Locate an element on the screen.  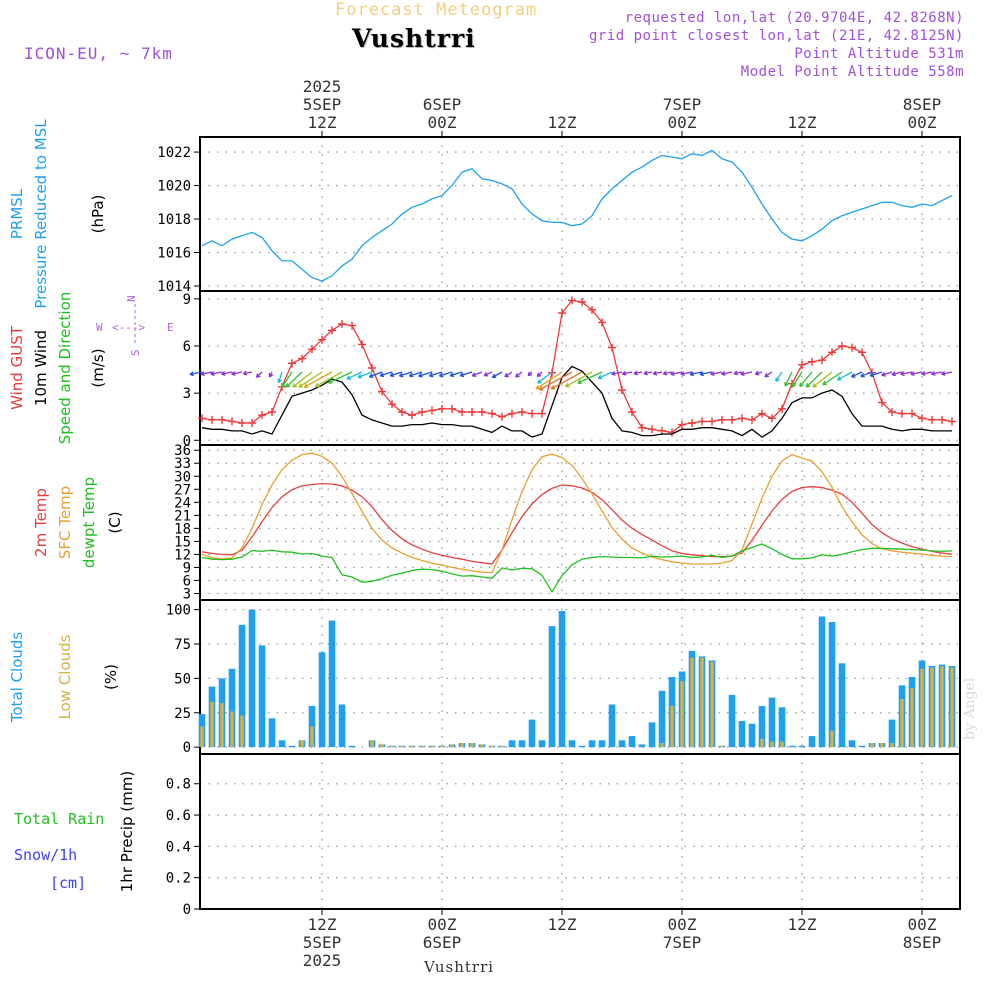
axis-label: 10m Wind is located at coordinates (41, 368).